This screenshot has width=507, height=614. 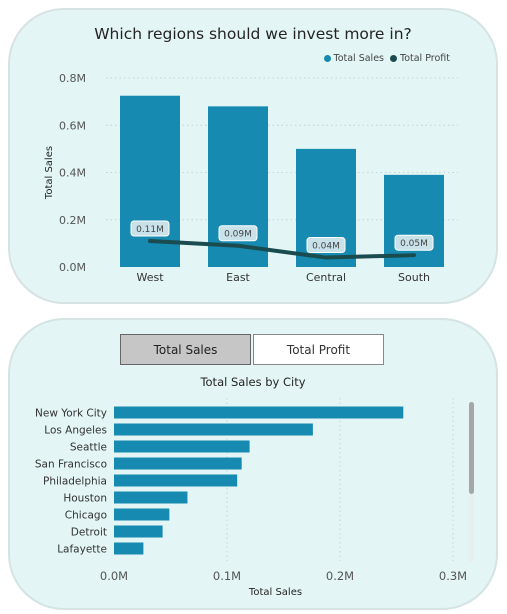 I want to click on x-tick-label: East, so click(x=238, y=277).